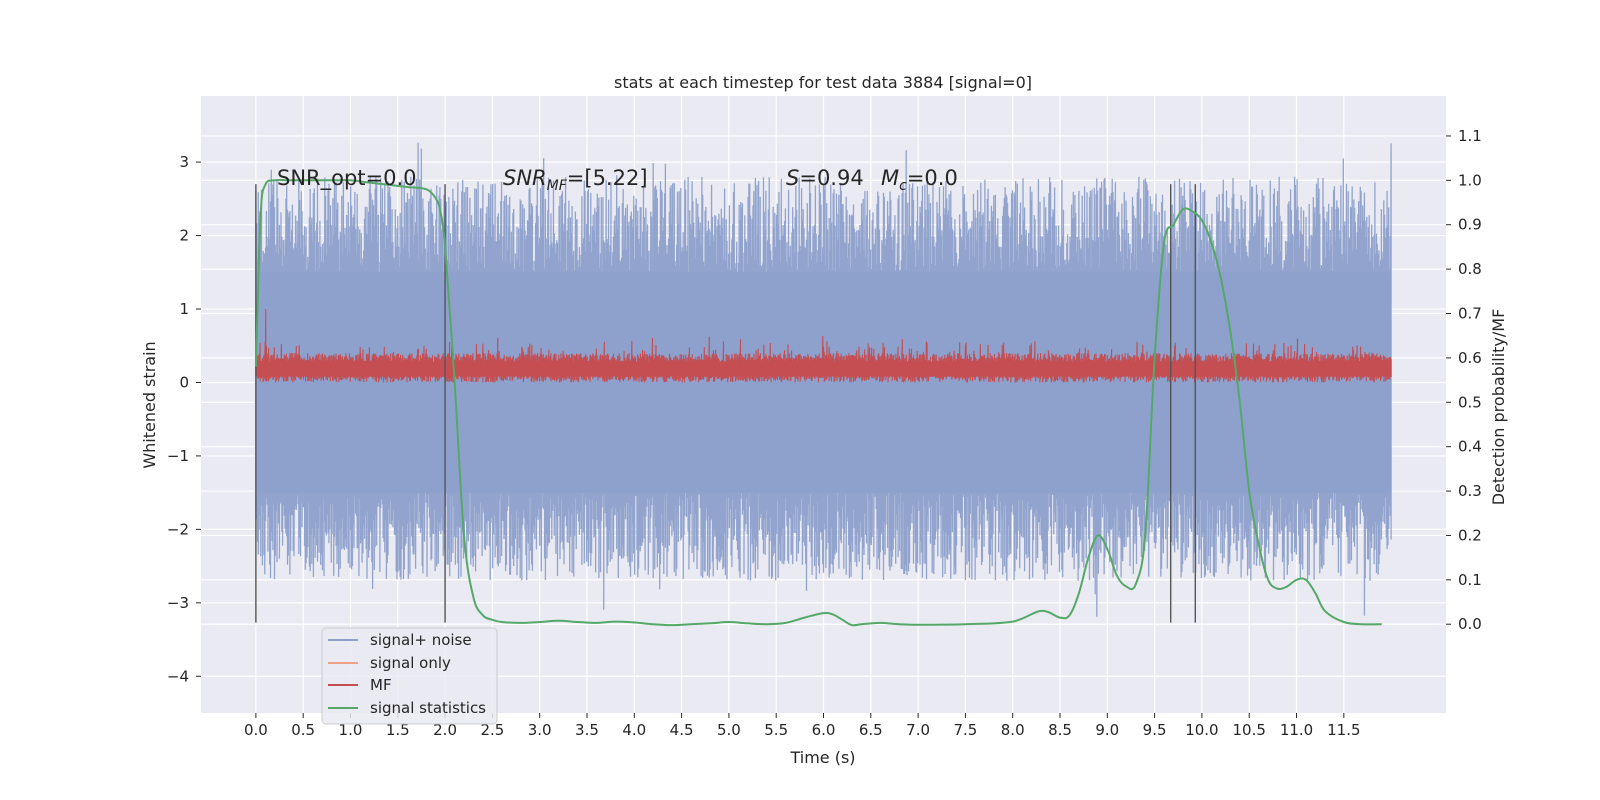  I want to click on x-tick-label: 9.0, so click(1107, 730).